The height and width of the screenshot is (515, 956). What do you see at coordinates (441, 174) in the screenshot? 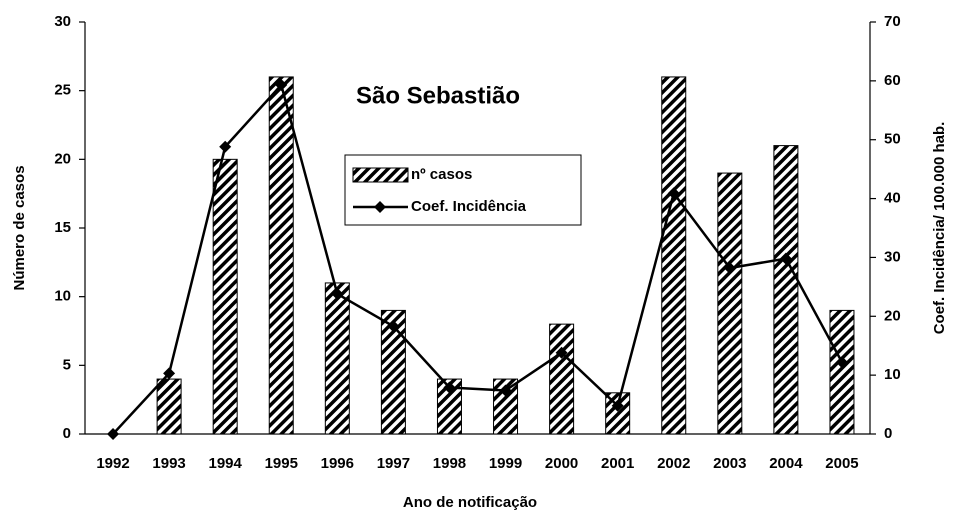
I see `legend-label: nº casos` at bounding box center [441, 174].